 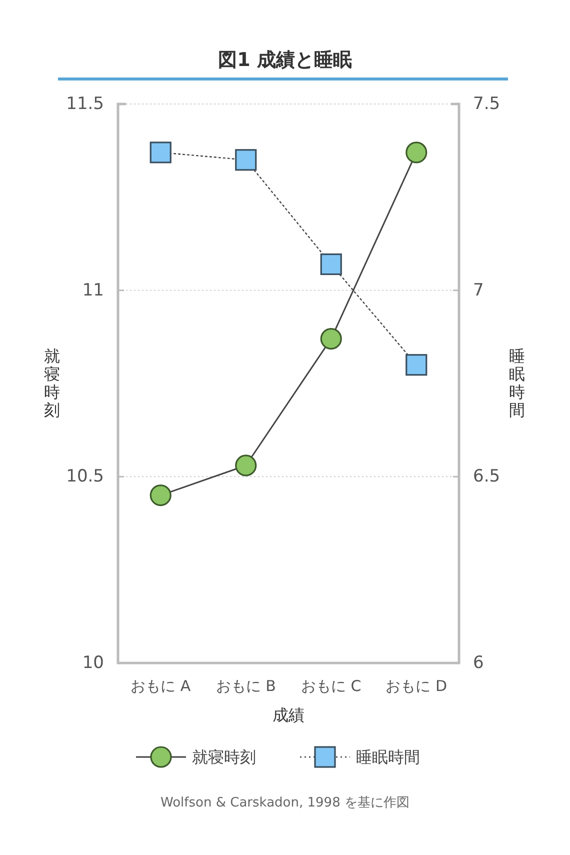 What do you see at coordinates (288, 715) in the screenshot?
I see `x-axis-title: 成績` at bounding box center [288, 715].